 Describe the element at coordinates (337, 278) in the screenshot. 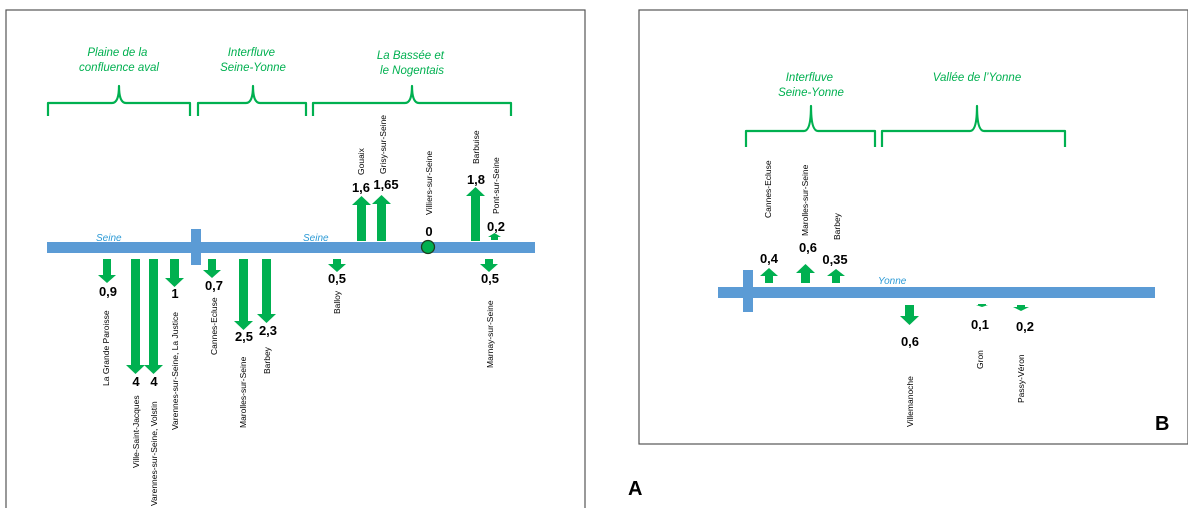

I see `value-balloy: 0,5` at that location.